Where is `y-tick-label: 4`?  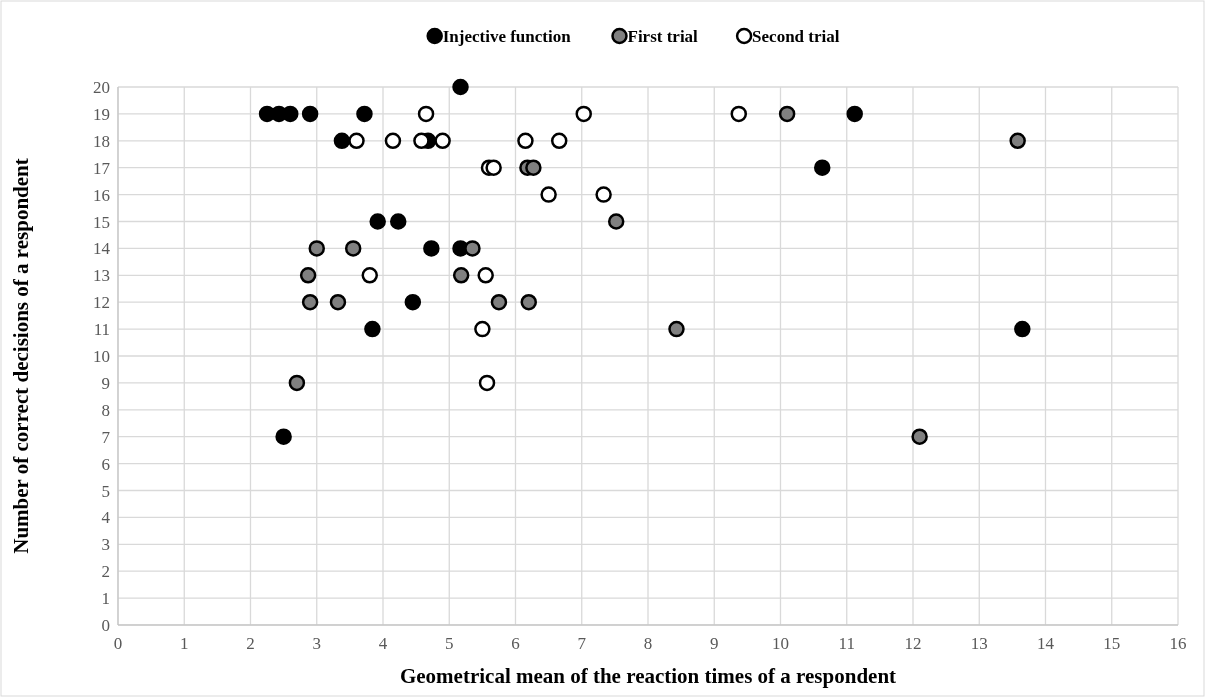 y-tick-label: 4 is located at coordinates (106, 518).